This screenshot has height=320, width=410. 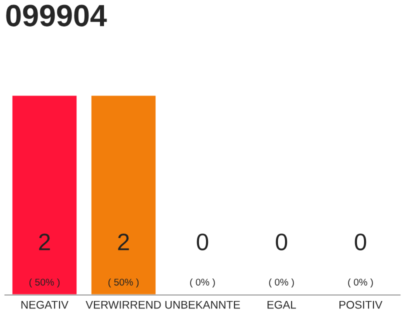 What do you see at coordinates (123, 304) in the screenshot?
I see `x-tick-label: VERWIRREND` at bounding box center [123, 304].